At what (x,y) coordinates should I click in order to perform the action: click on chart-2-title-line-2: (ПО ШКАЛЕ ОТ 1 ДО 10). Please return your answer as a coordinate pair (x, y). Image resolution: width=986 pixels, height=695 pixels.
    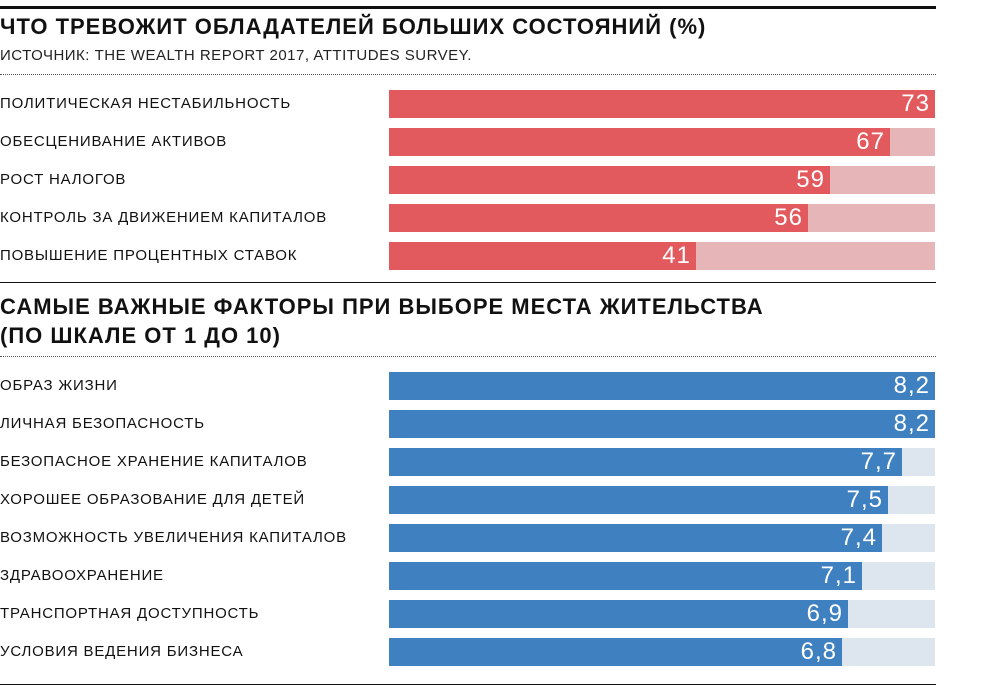
    Looking at the image, I should click on (140, 335).